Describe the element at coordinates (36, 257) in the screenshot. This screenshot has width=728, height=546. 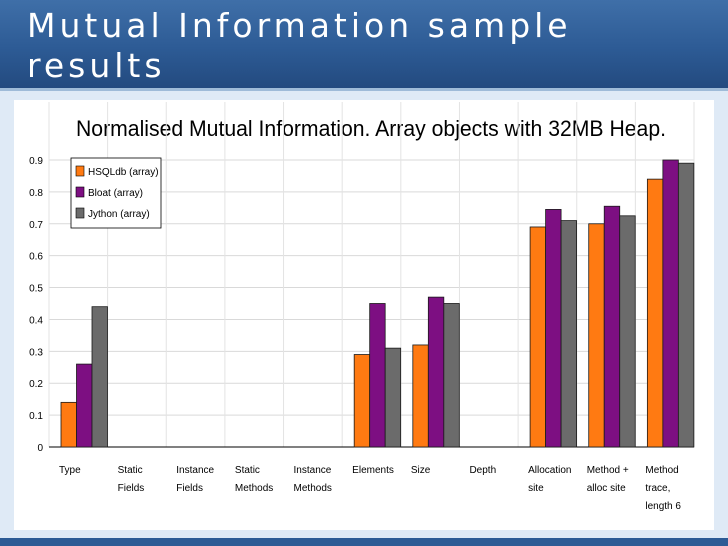
I see `y-tick-label: 0.6` at that location.